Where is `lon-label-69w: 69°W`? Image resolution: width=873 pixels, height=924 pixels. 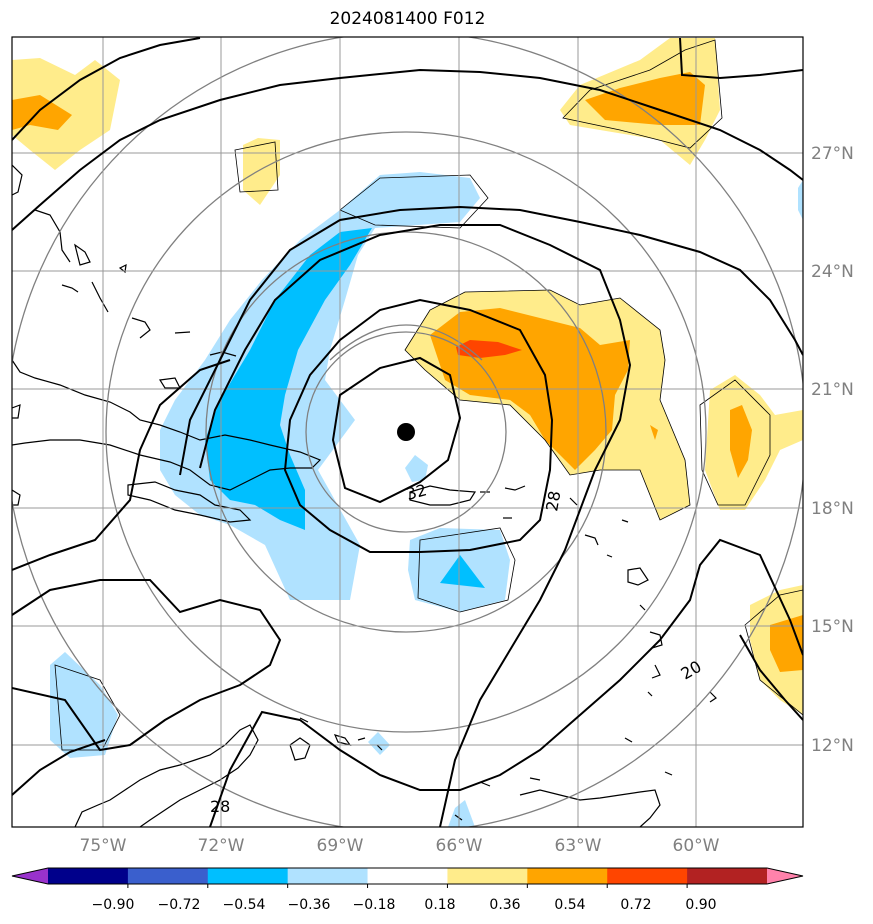
lon-label-69w: 69°W is located at coordinates (340, 846).